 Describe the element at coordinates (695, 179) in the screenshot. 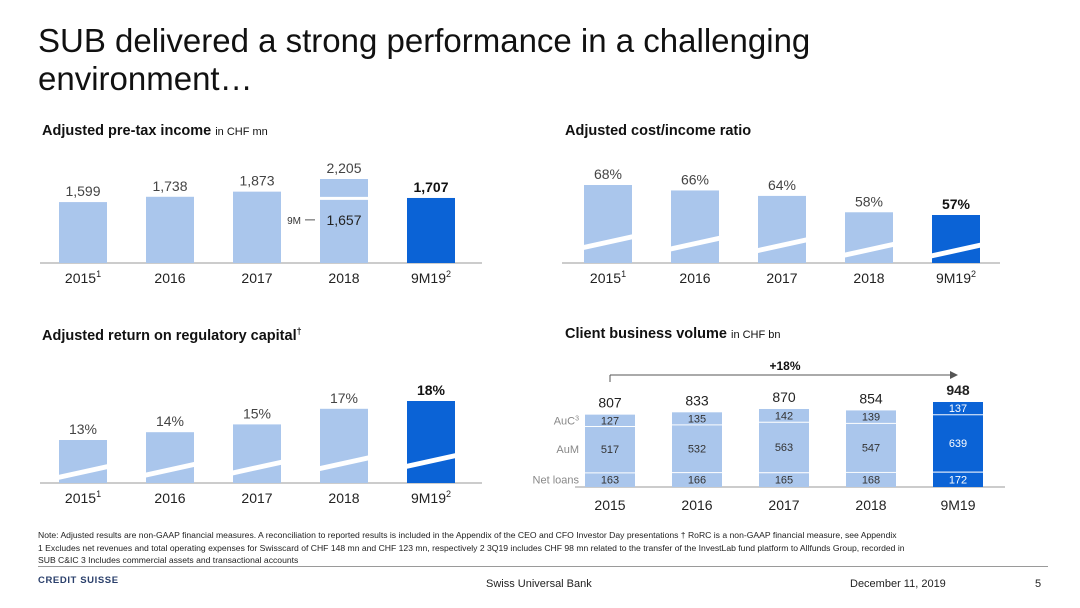

I see `data-label: 66%` at that location.